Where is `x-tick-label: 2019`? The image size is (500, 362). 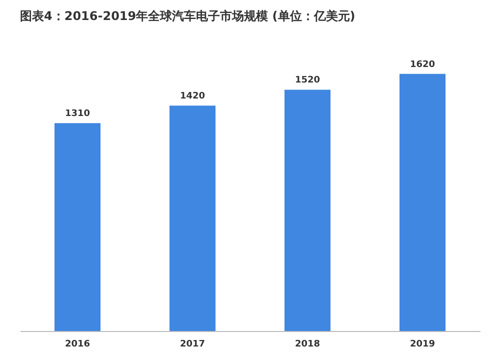
x-tick-label: 2019 is located at coordinates (423, 345).